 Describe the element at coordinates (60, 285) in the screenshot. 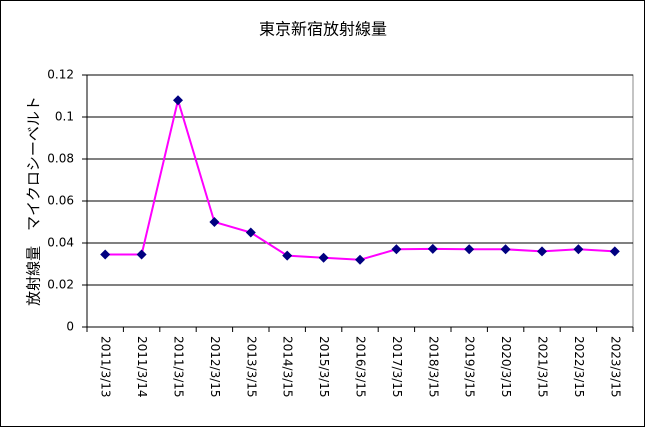

I see `y-tick-label: 0.02` at that location.